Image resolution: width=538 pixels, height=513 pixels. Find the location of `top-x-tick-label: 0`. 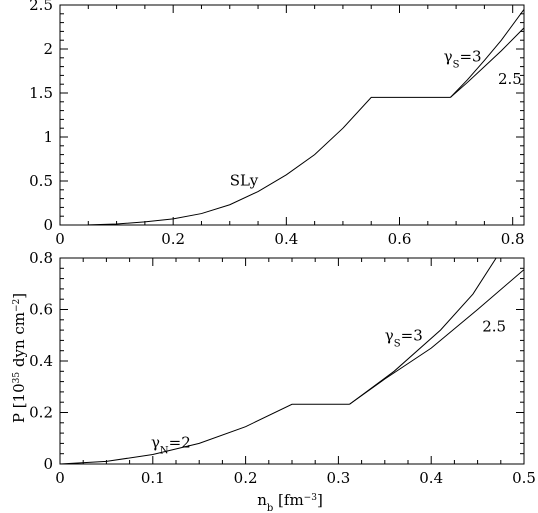

top-x-tick-label: 0 is located at coordinates (60, 239).